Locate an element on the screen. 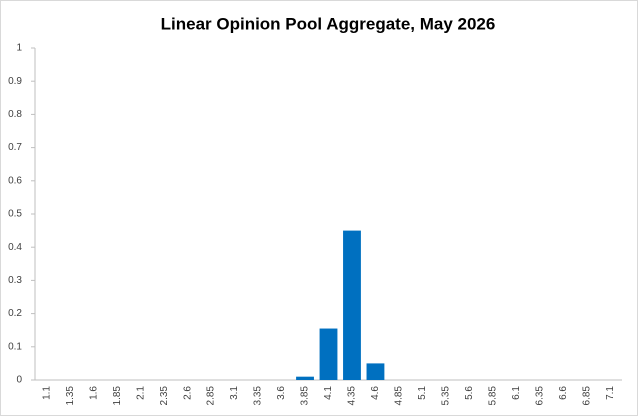  x-tick-label: 4.6 is located at coordinates (375, 393).